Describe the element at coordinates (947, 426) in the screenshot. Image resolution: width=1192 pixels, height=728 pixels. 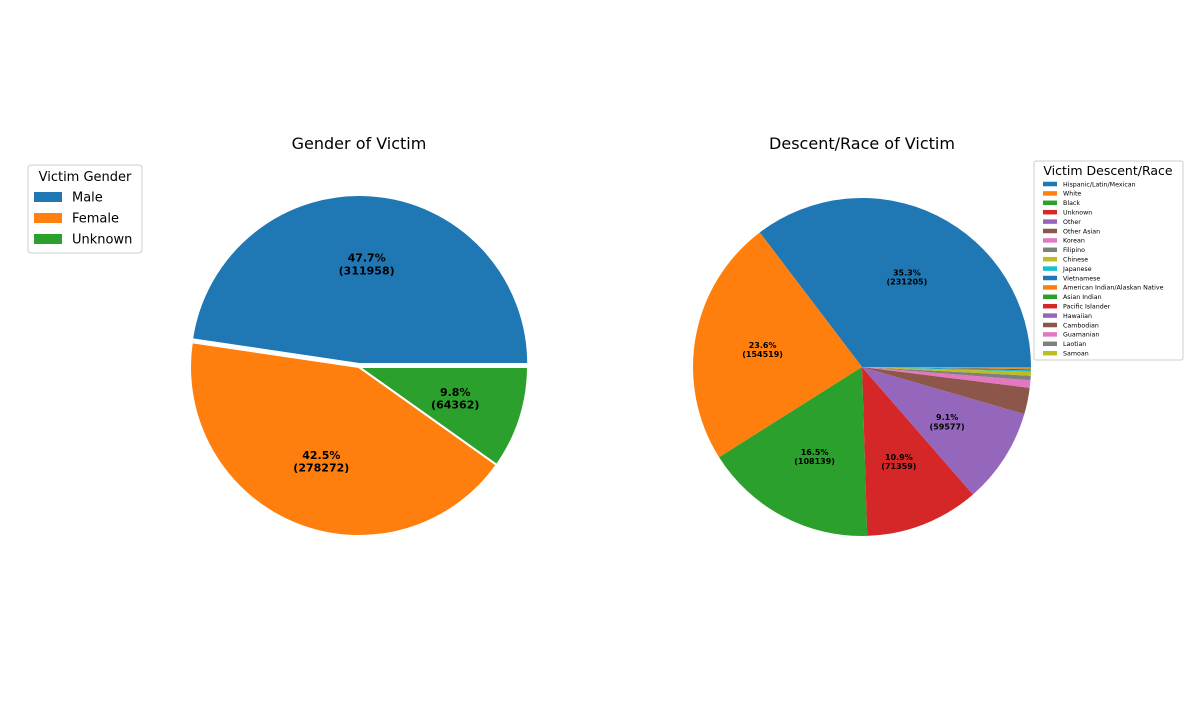
I see `descent-count-label-other: (59577)` at that location.